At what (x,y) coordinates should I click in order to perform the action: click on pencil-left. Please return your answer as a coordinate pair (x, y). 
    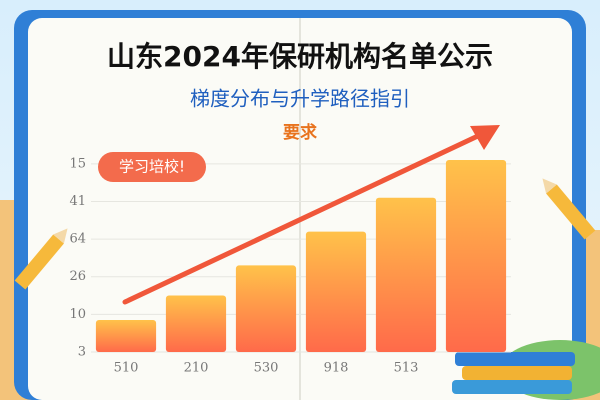
    Looking at the image, I should click on (41, 259).